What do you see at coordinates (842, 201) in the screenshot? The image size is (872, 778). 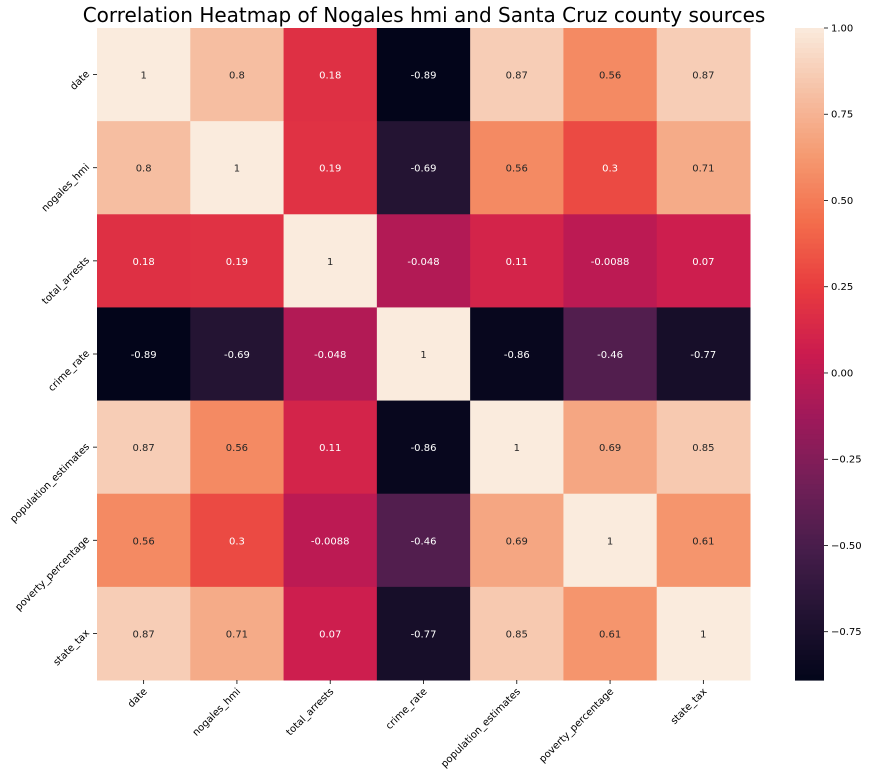 I see `colorbar-tick-label: 0.50` at bounding box center [842, 201].